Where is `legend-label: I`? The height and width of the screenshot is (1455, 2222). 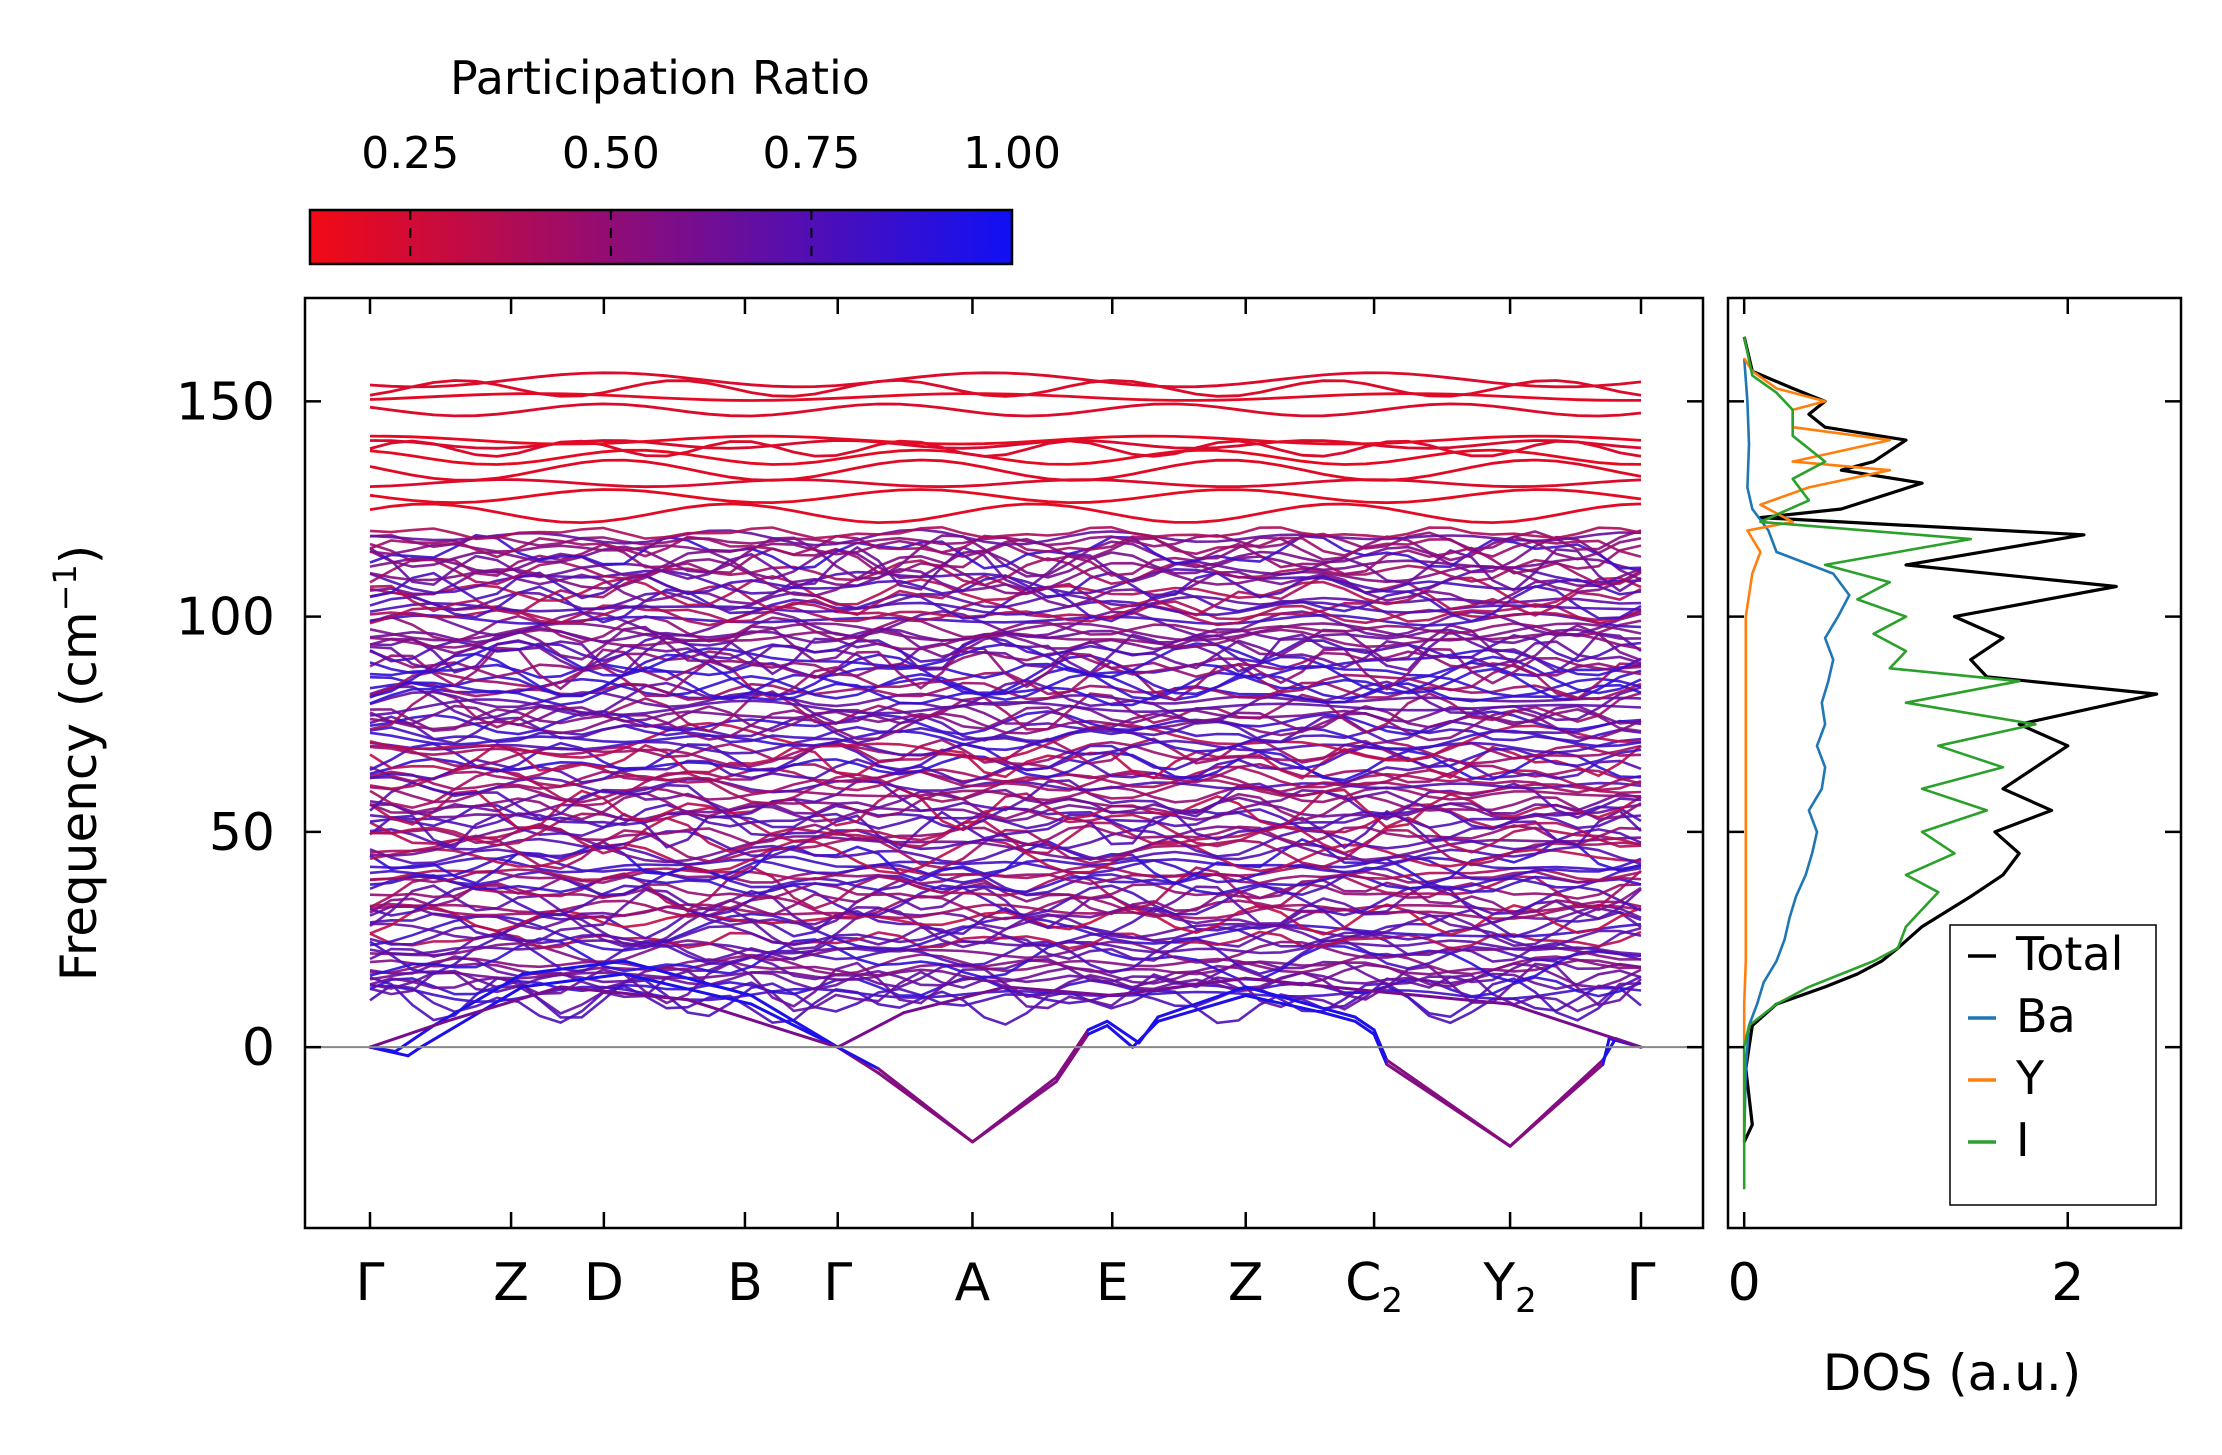 legend-label: I is located at coordinates (2023, 1140).